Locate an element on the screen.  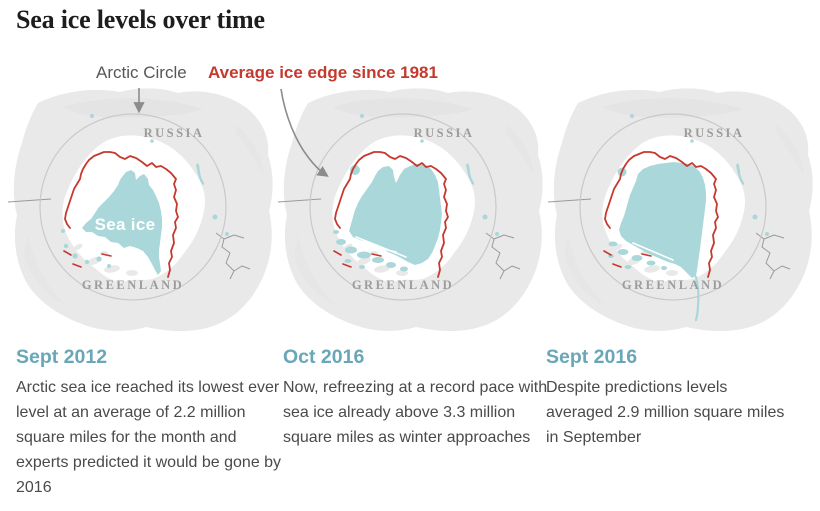
caption-heading: Sept 2016 is located at coordinates (592, 357).